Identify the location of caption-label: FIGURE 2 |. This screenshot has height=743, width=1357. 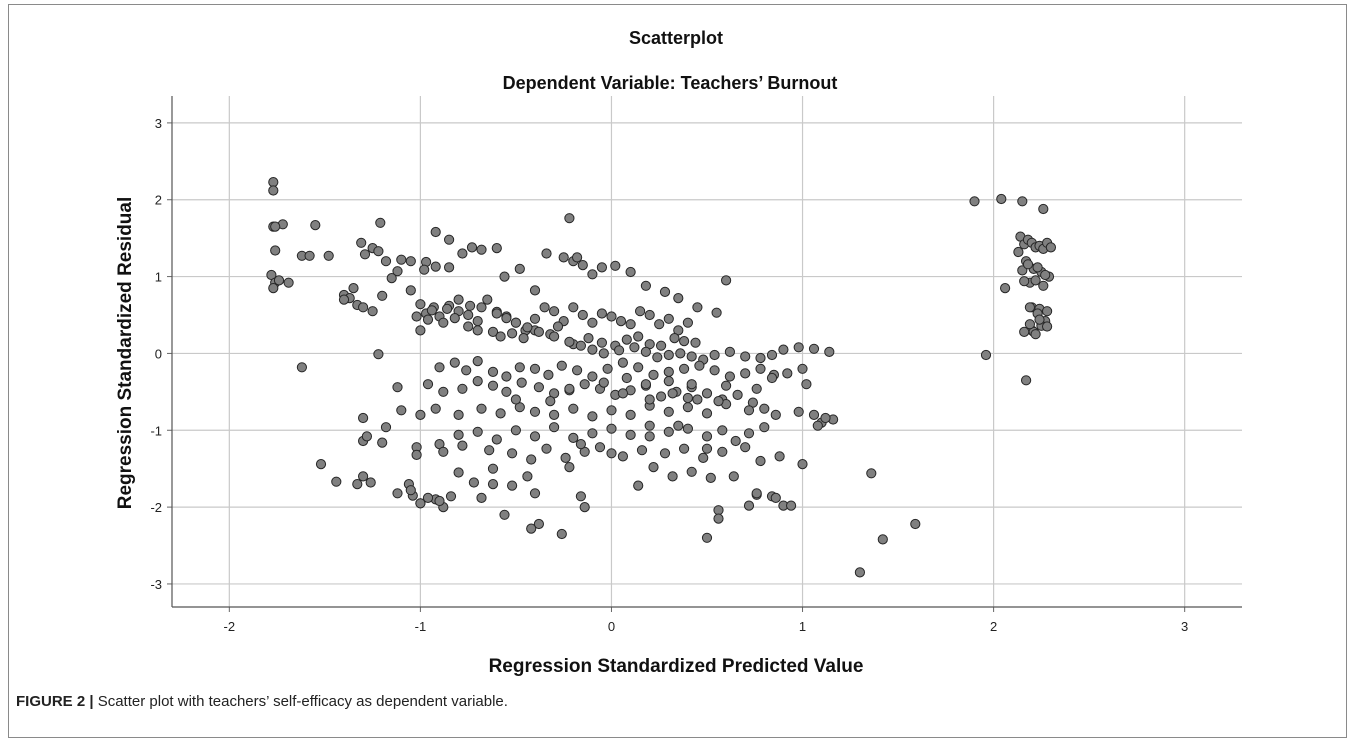
(55, 701).